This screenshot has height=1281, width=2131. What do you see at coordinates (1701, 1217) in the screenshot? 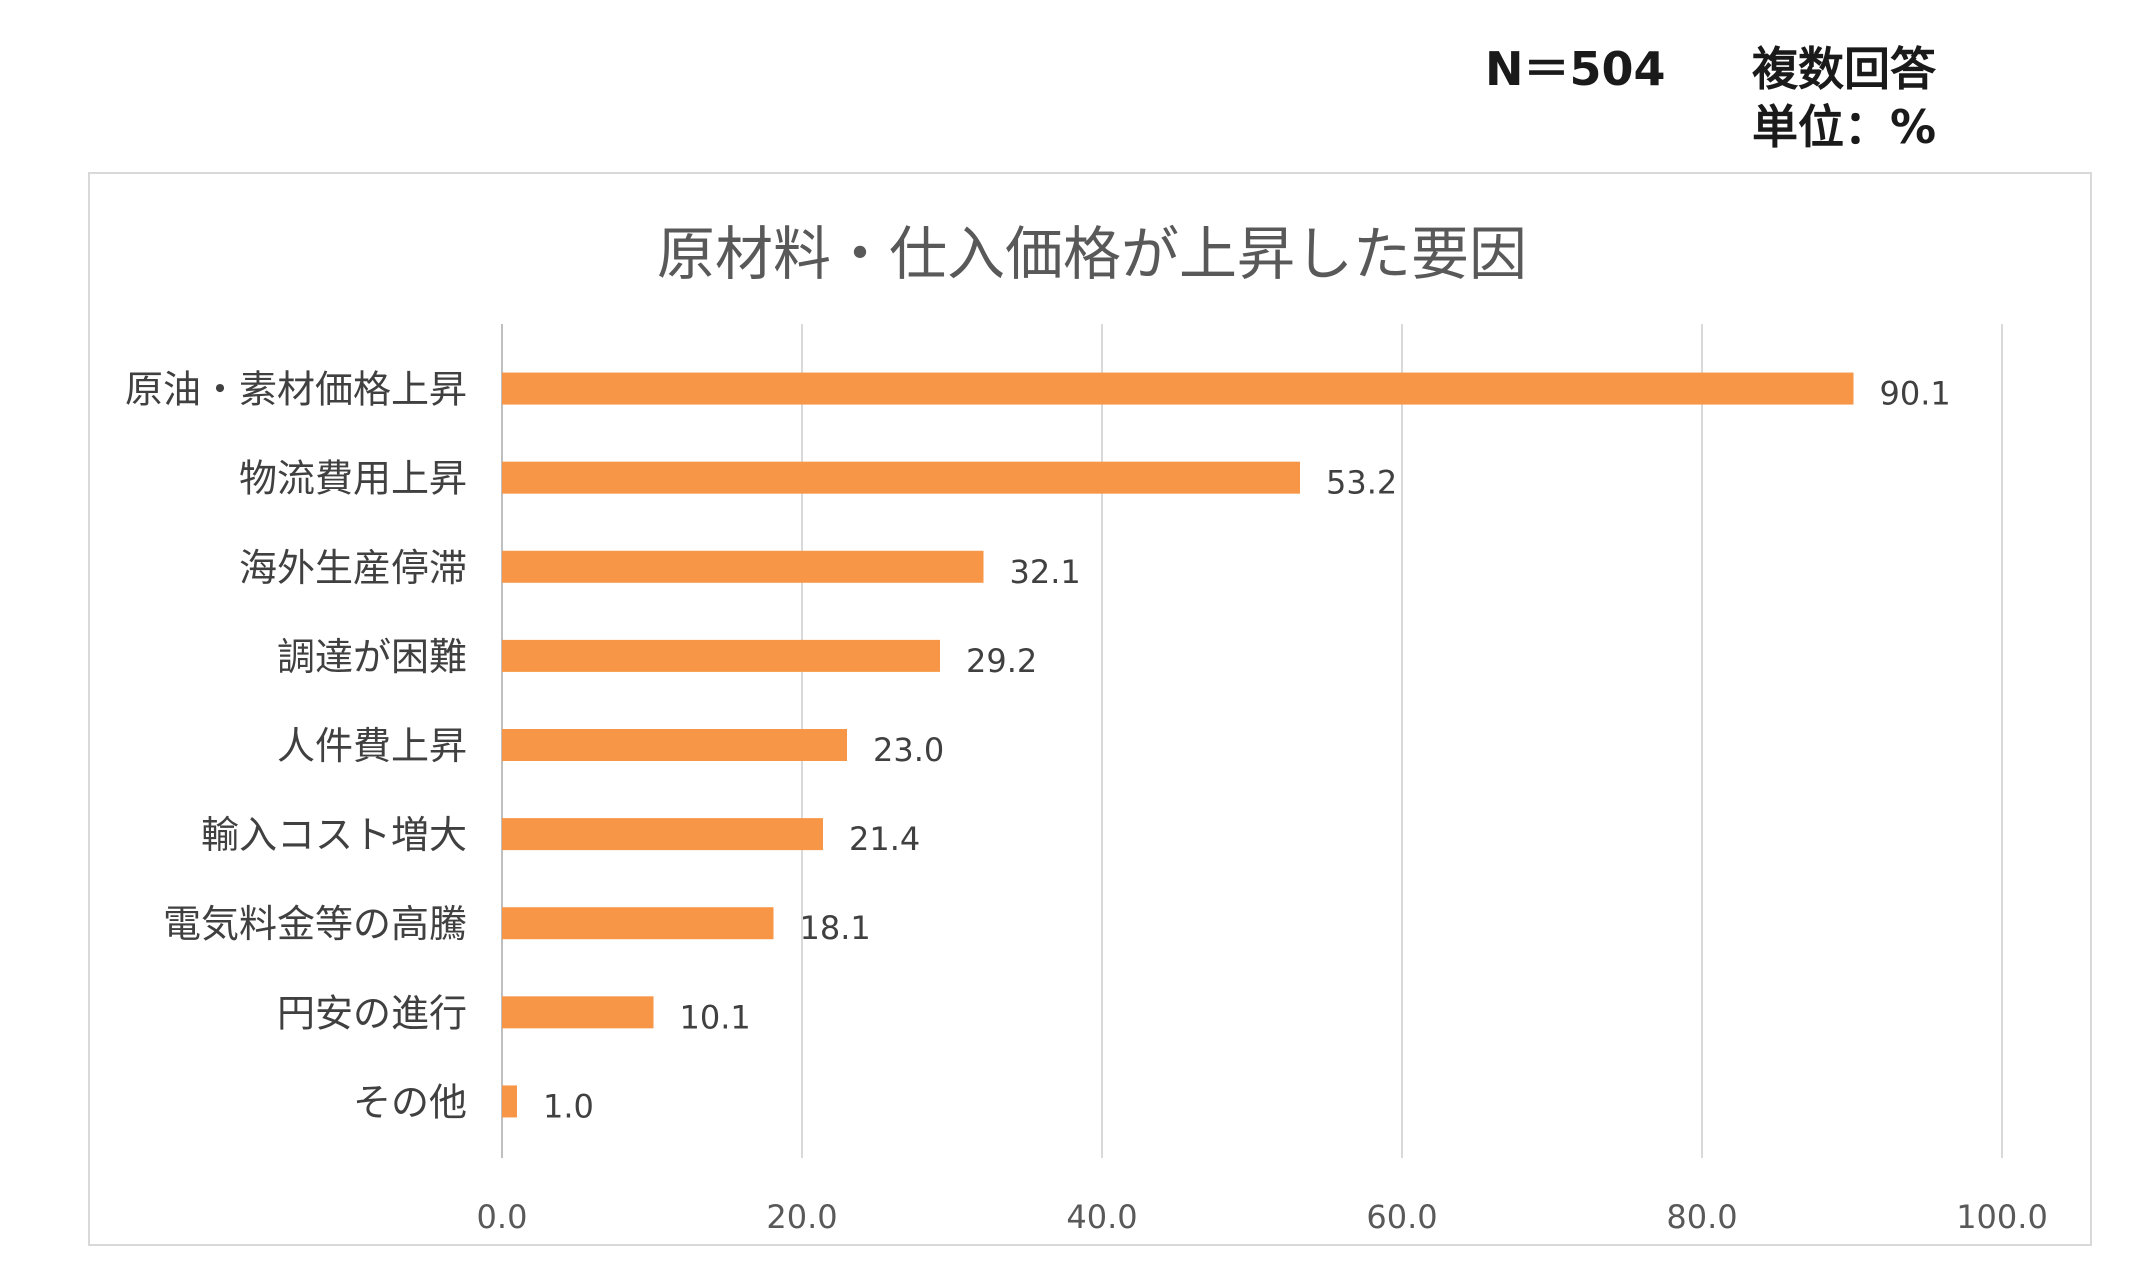
I see `x-tick-label: 80.0` at bounding box center [1701, 1217].